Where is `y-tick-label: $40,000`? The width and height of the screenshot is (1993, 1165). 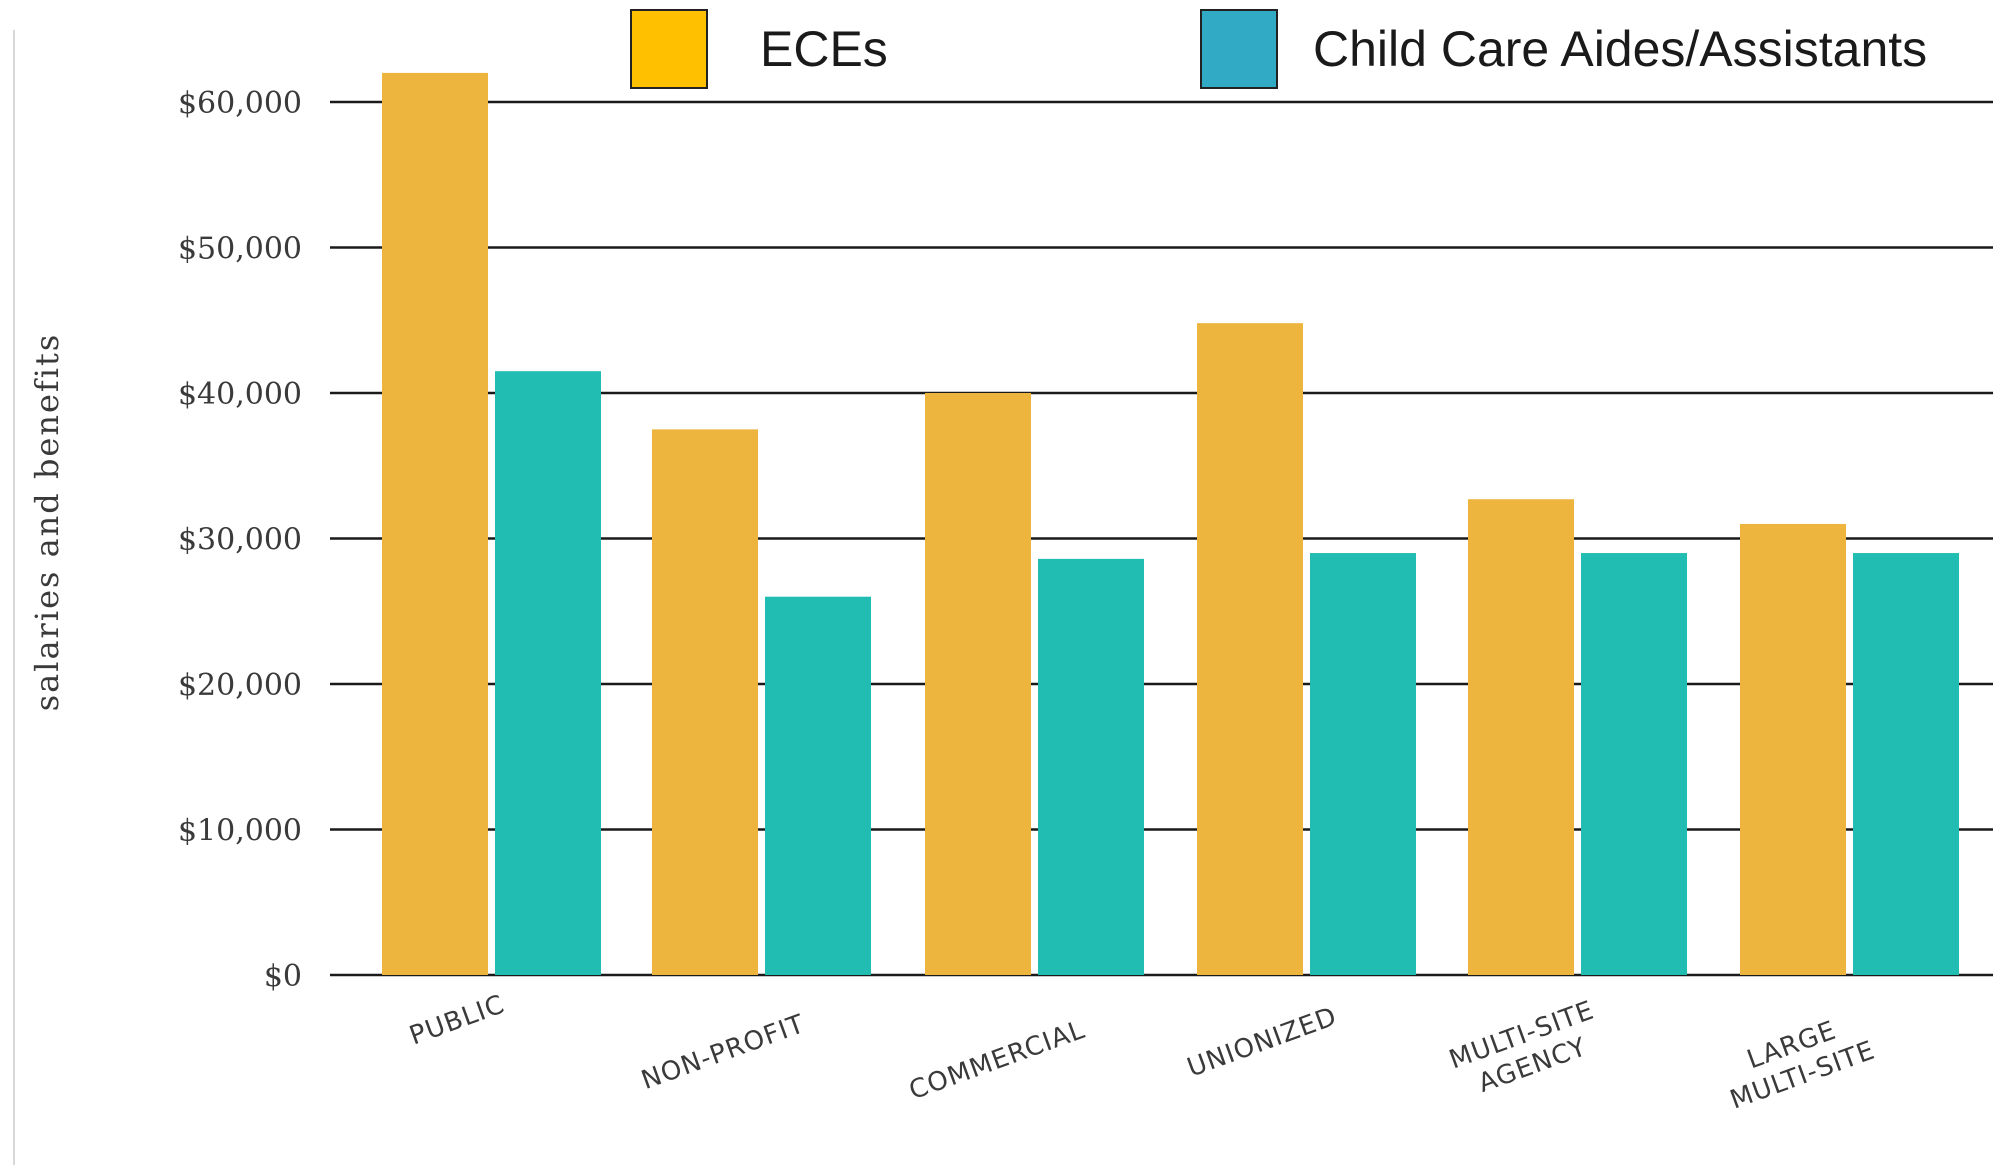
y-tick-label: $40,000 is located at coordinates (240, 394).